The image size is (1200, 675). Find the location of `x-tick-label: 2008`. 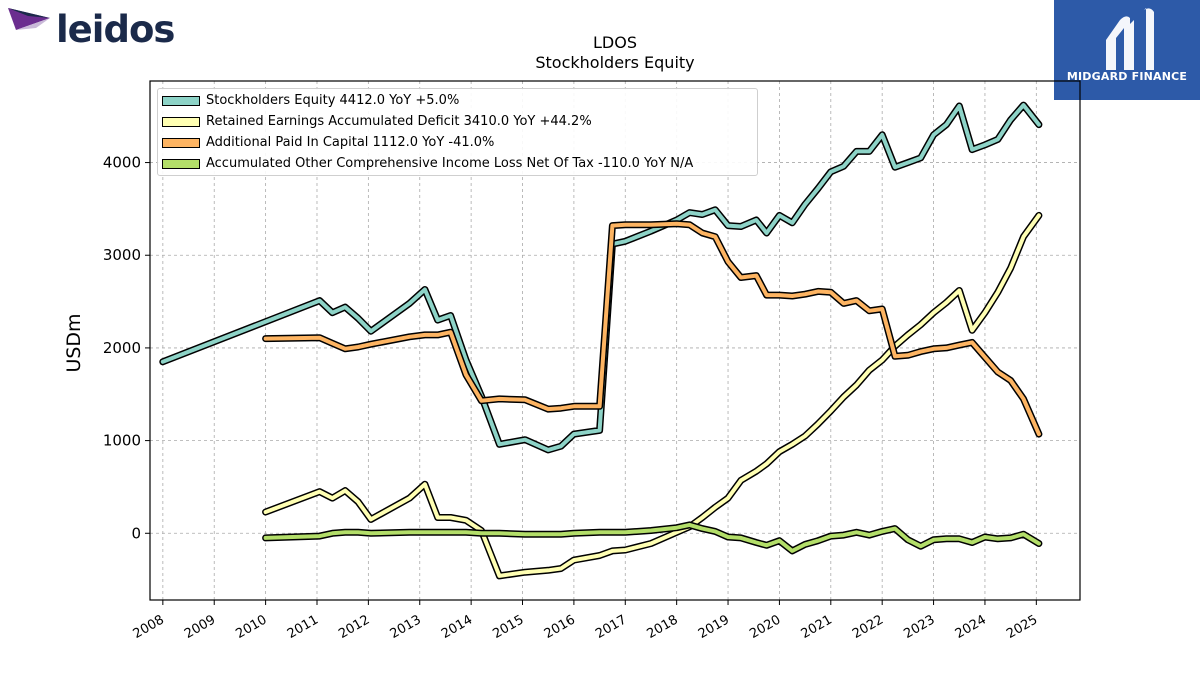

x-tick-label: 2008 is located at coordinates (149, 627).